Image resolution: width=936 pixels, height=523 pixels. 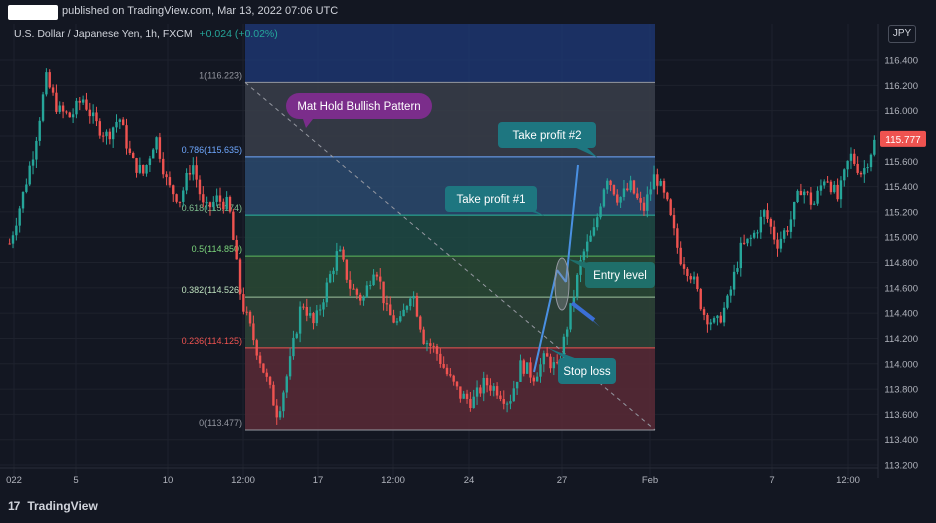 What do you see at coordinates (587, 371) in the screenshot?
I see `sl-box` at bounding box center [587, 371].